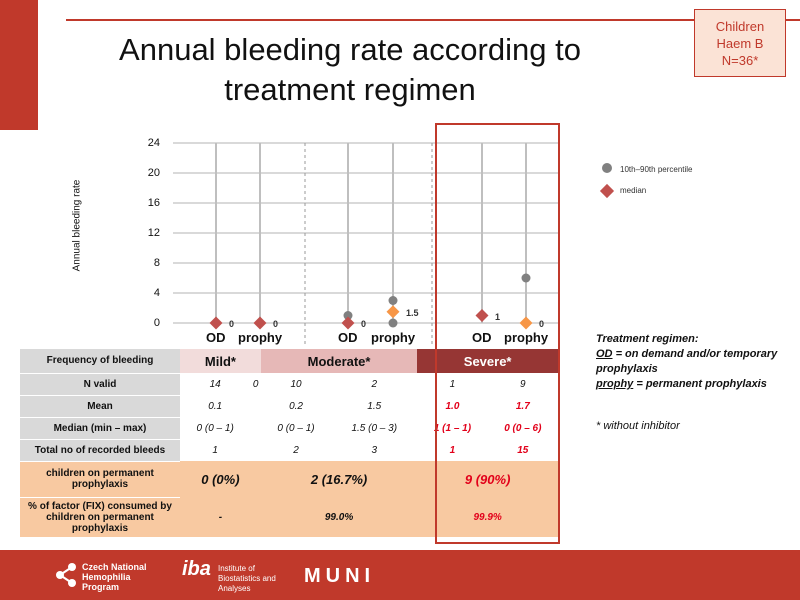 The height and width of the screenshot is (600, 800). Describe the element at coordinates (374, 450) in the screenshot. I see `table-cell: 3` at that location.